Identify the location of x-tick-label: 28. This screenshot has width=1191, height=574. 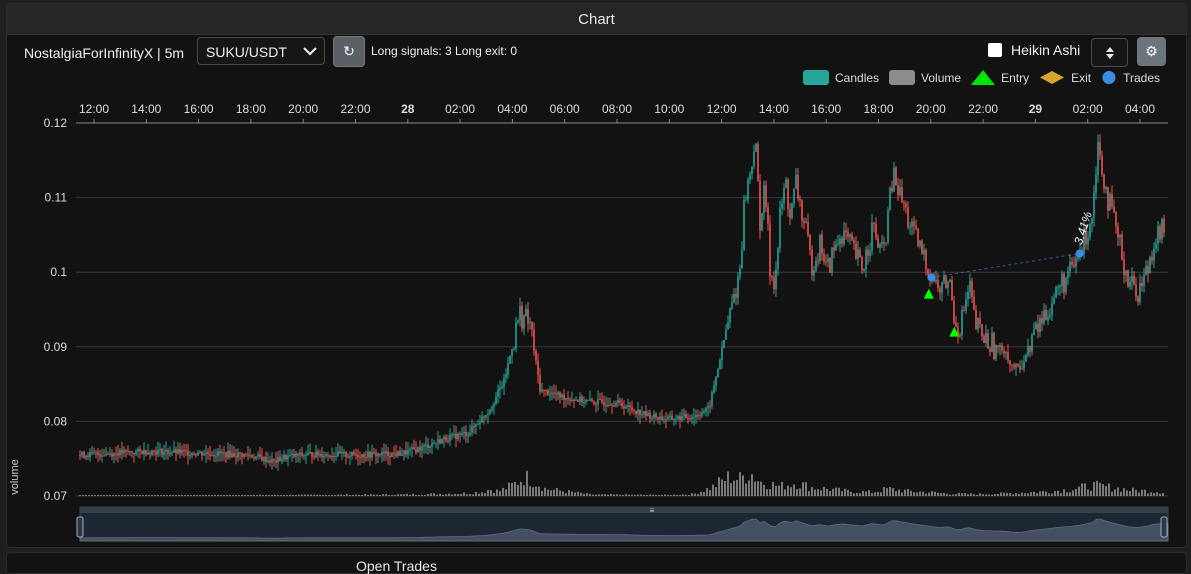
(408, 109).